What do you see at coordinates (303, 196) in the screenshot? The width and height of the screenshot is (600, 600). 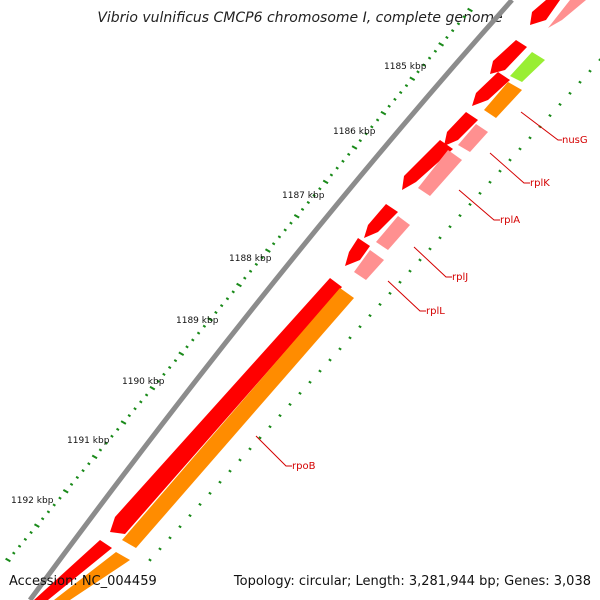 I see `tick-label: 1187 kbp` at bounding box center [303, 196].